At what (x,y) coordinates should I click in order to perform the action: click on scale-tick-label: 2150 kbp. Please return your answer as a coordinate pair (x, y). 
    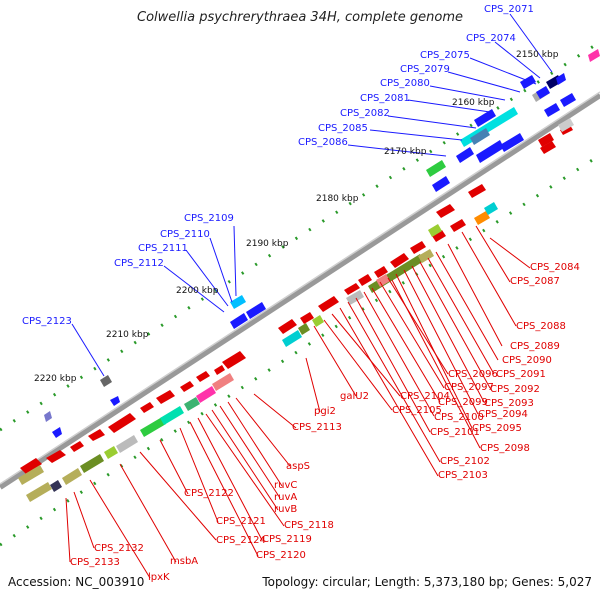
    Looking at the image, I should click on (537, 55).